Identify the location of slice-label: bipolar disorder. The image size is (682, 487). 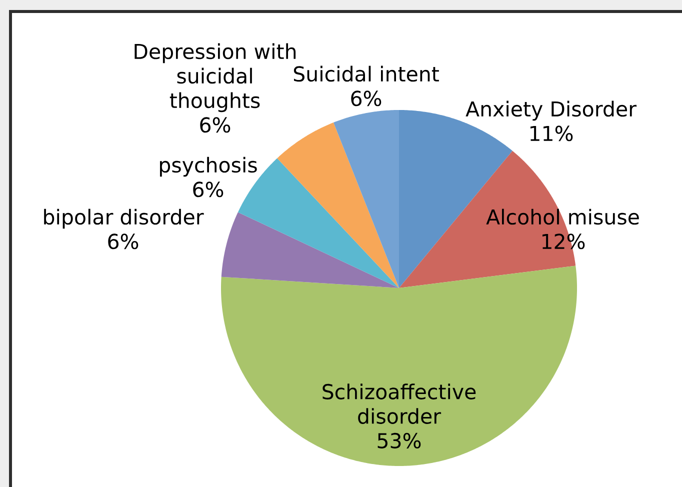
(124, 218).